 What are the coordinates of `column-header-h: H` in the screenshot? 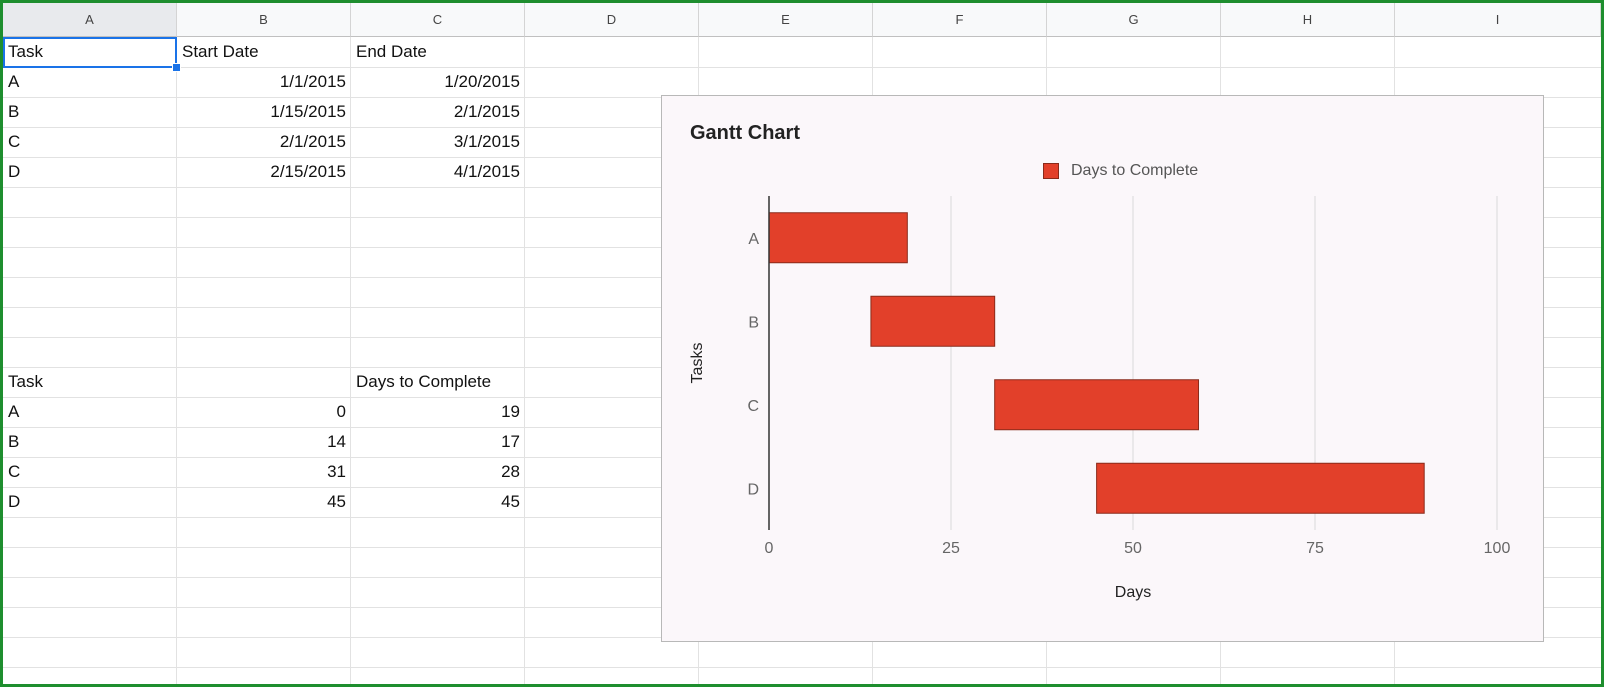 It's located at (1308, 20).